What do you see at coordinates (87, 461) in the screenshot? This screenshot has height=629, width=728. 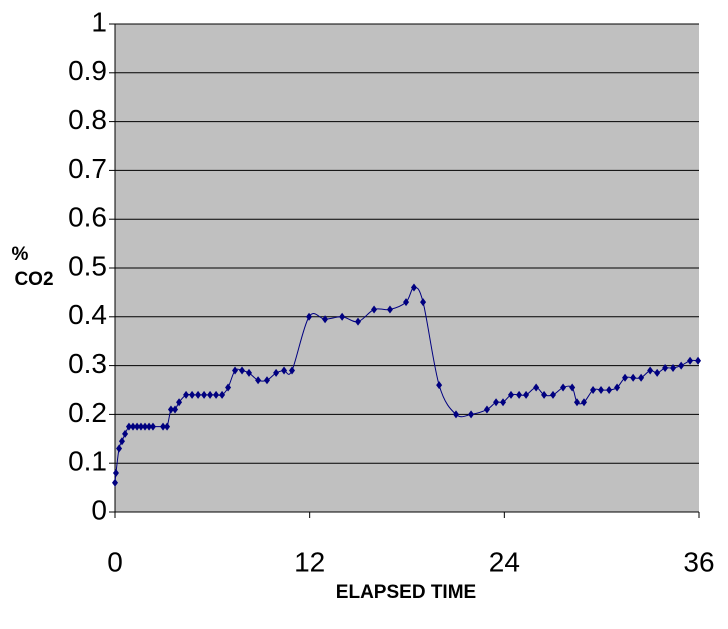 I see `y-tick-label: 0.1` at bounding box center [87, 461].